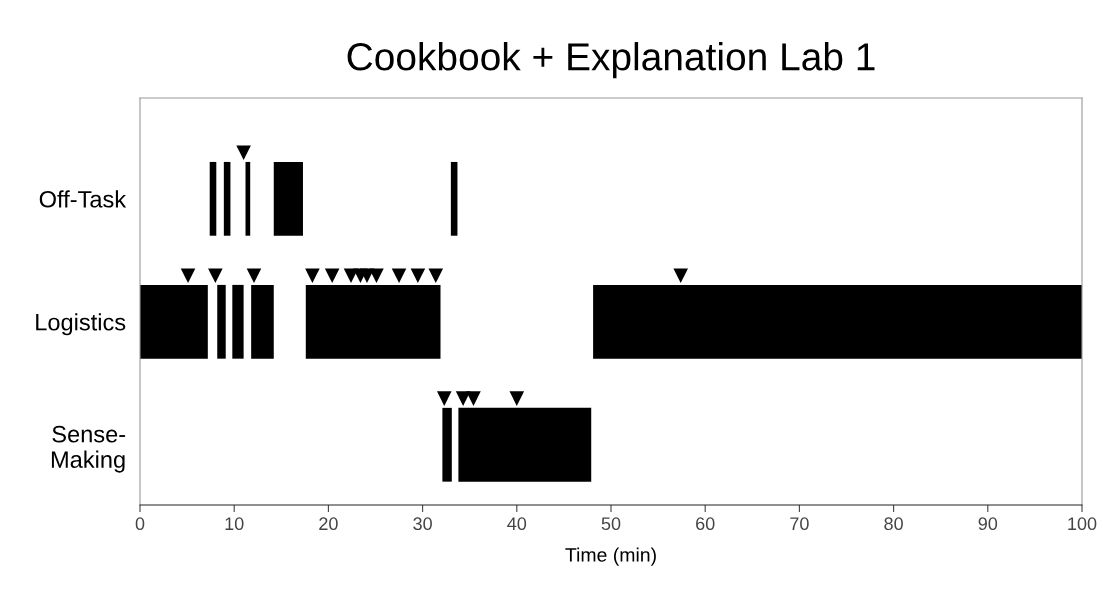  I want to click on x-tick-label: 100, so click(1082, 524).